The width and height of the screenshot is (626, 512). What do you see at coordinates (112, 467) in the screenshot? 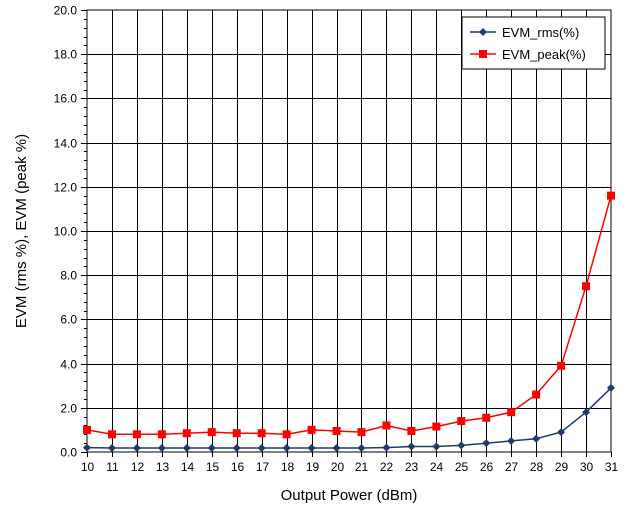
I see `x-tick-label: 11` at bounding box center [112, 467].